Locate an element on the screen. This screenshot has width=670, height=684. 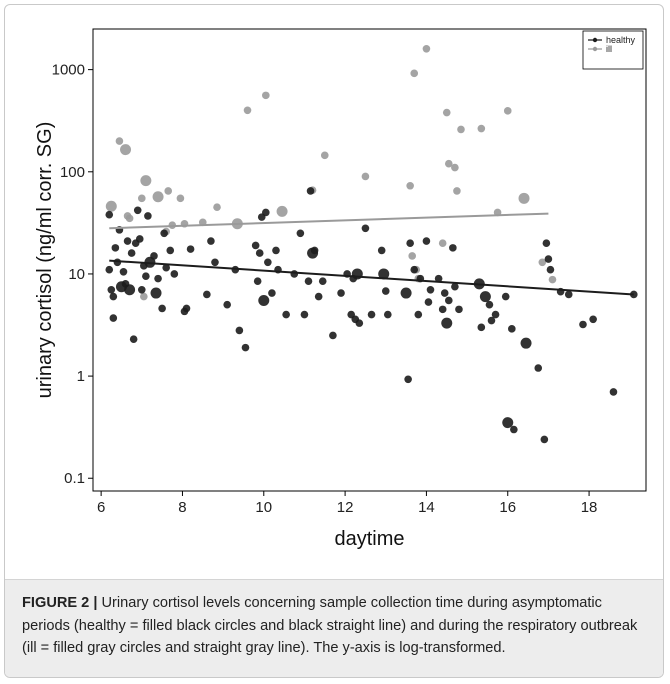
legend-label-ill: ill is located at coordinates (609, 49).